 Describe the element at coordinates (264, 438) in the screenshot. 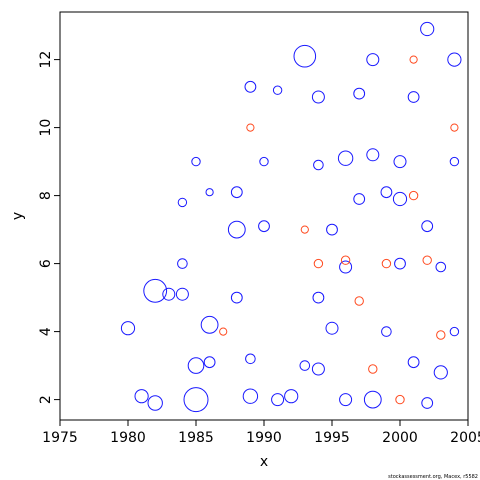

I see `x-tick-label: 1990` at that location.